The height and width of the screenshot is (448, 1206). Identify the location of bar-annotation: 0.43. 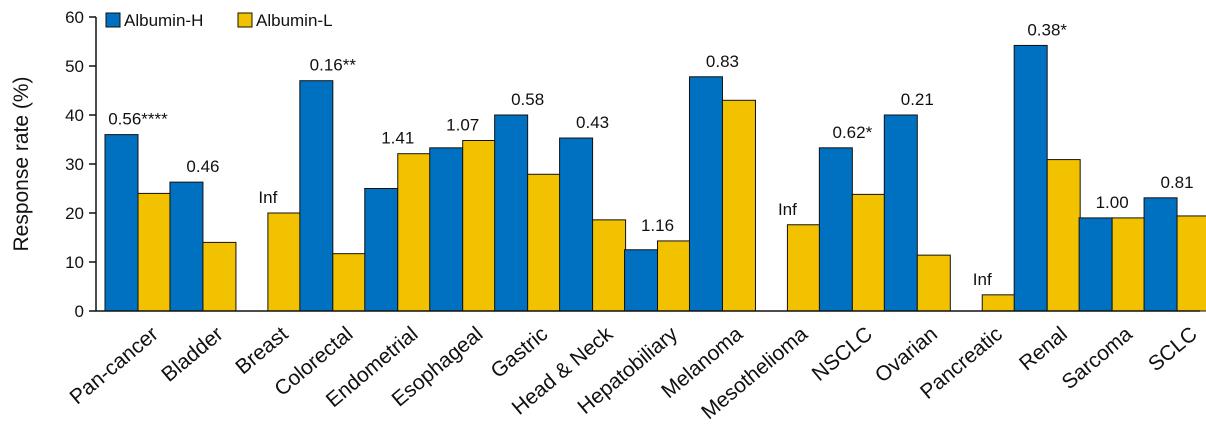
(592, 122).